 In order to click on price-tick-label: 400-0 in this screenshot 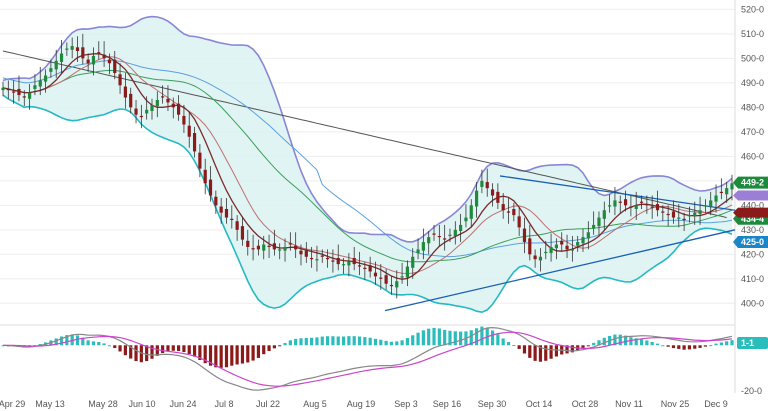, I will do `click(752, 303)`.